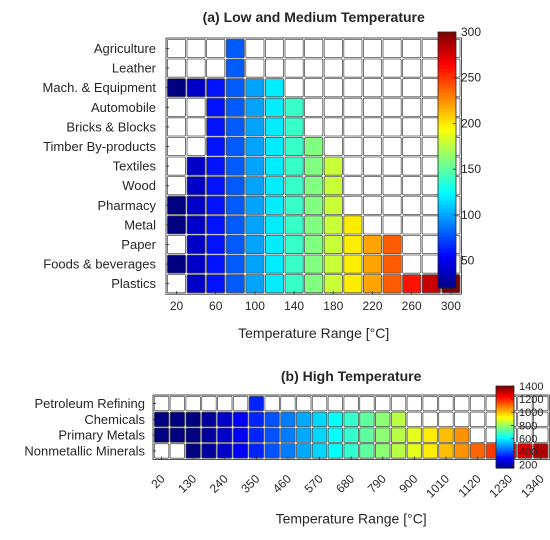  What do you see at coordinates (99, 146) in the screenshot?
I see `row-label: Timber By-products` at bounding box center [99, 146].